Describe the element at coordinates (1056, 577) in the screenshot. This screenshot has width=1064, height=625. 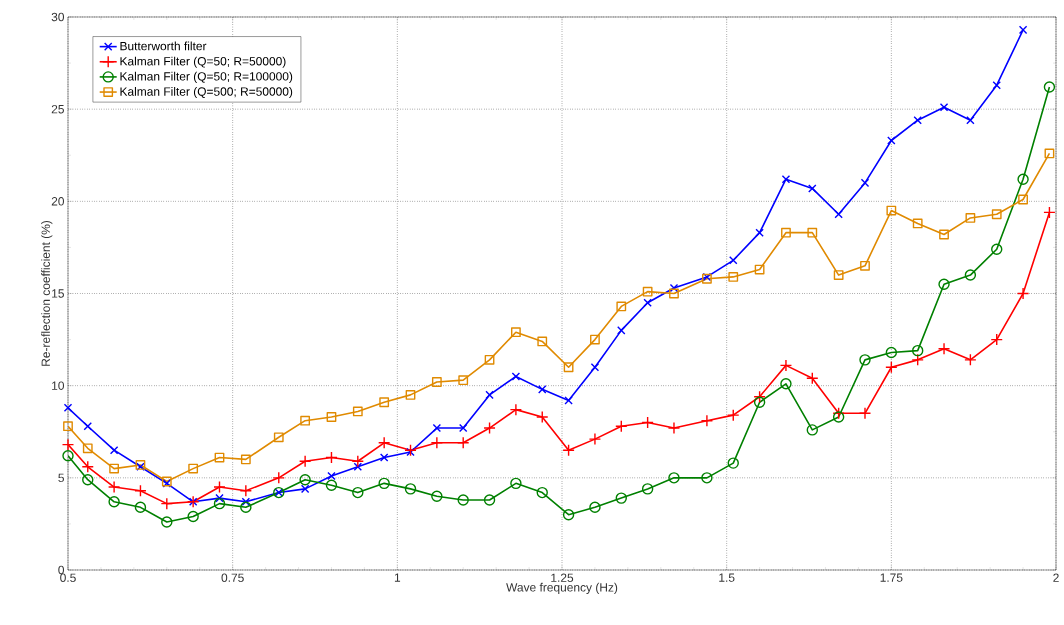
I see `x-tick-label: 2` at that location.